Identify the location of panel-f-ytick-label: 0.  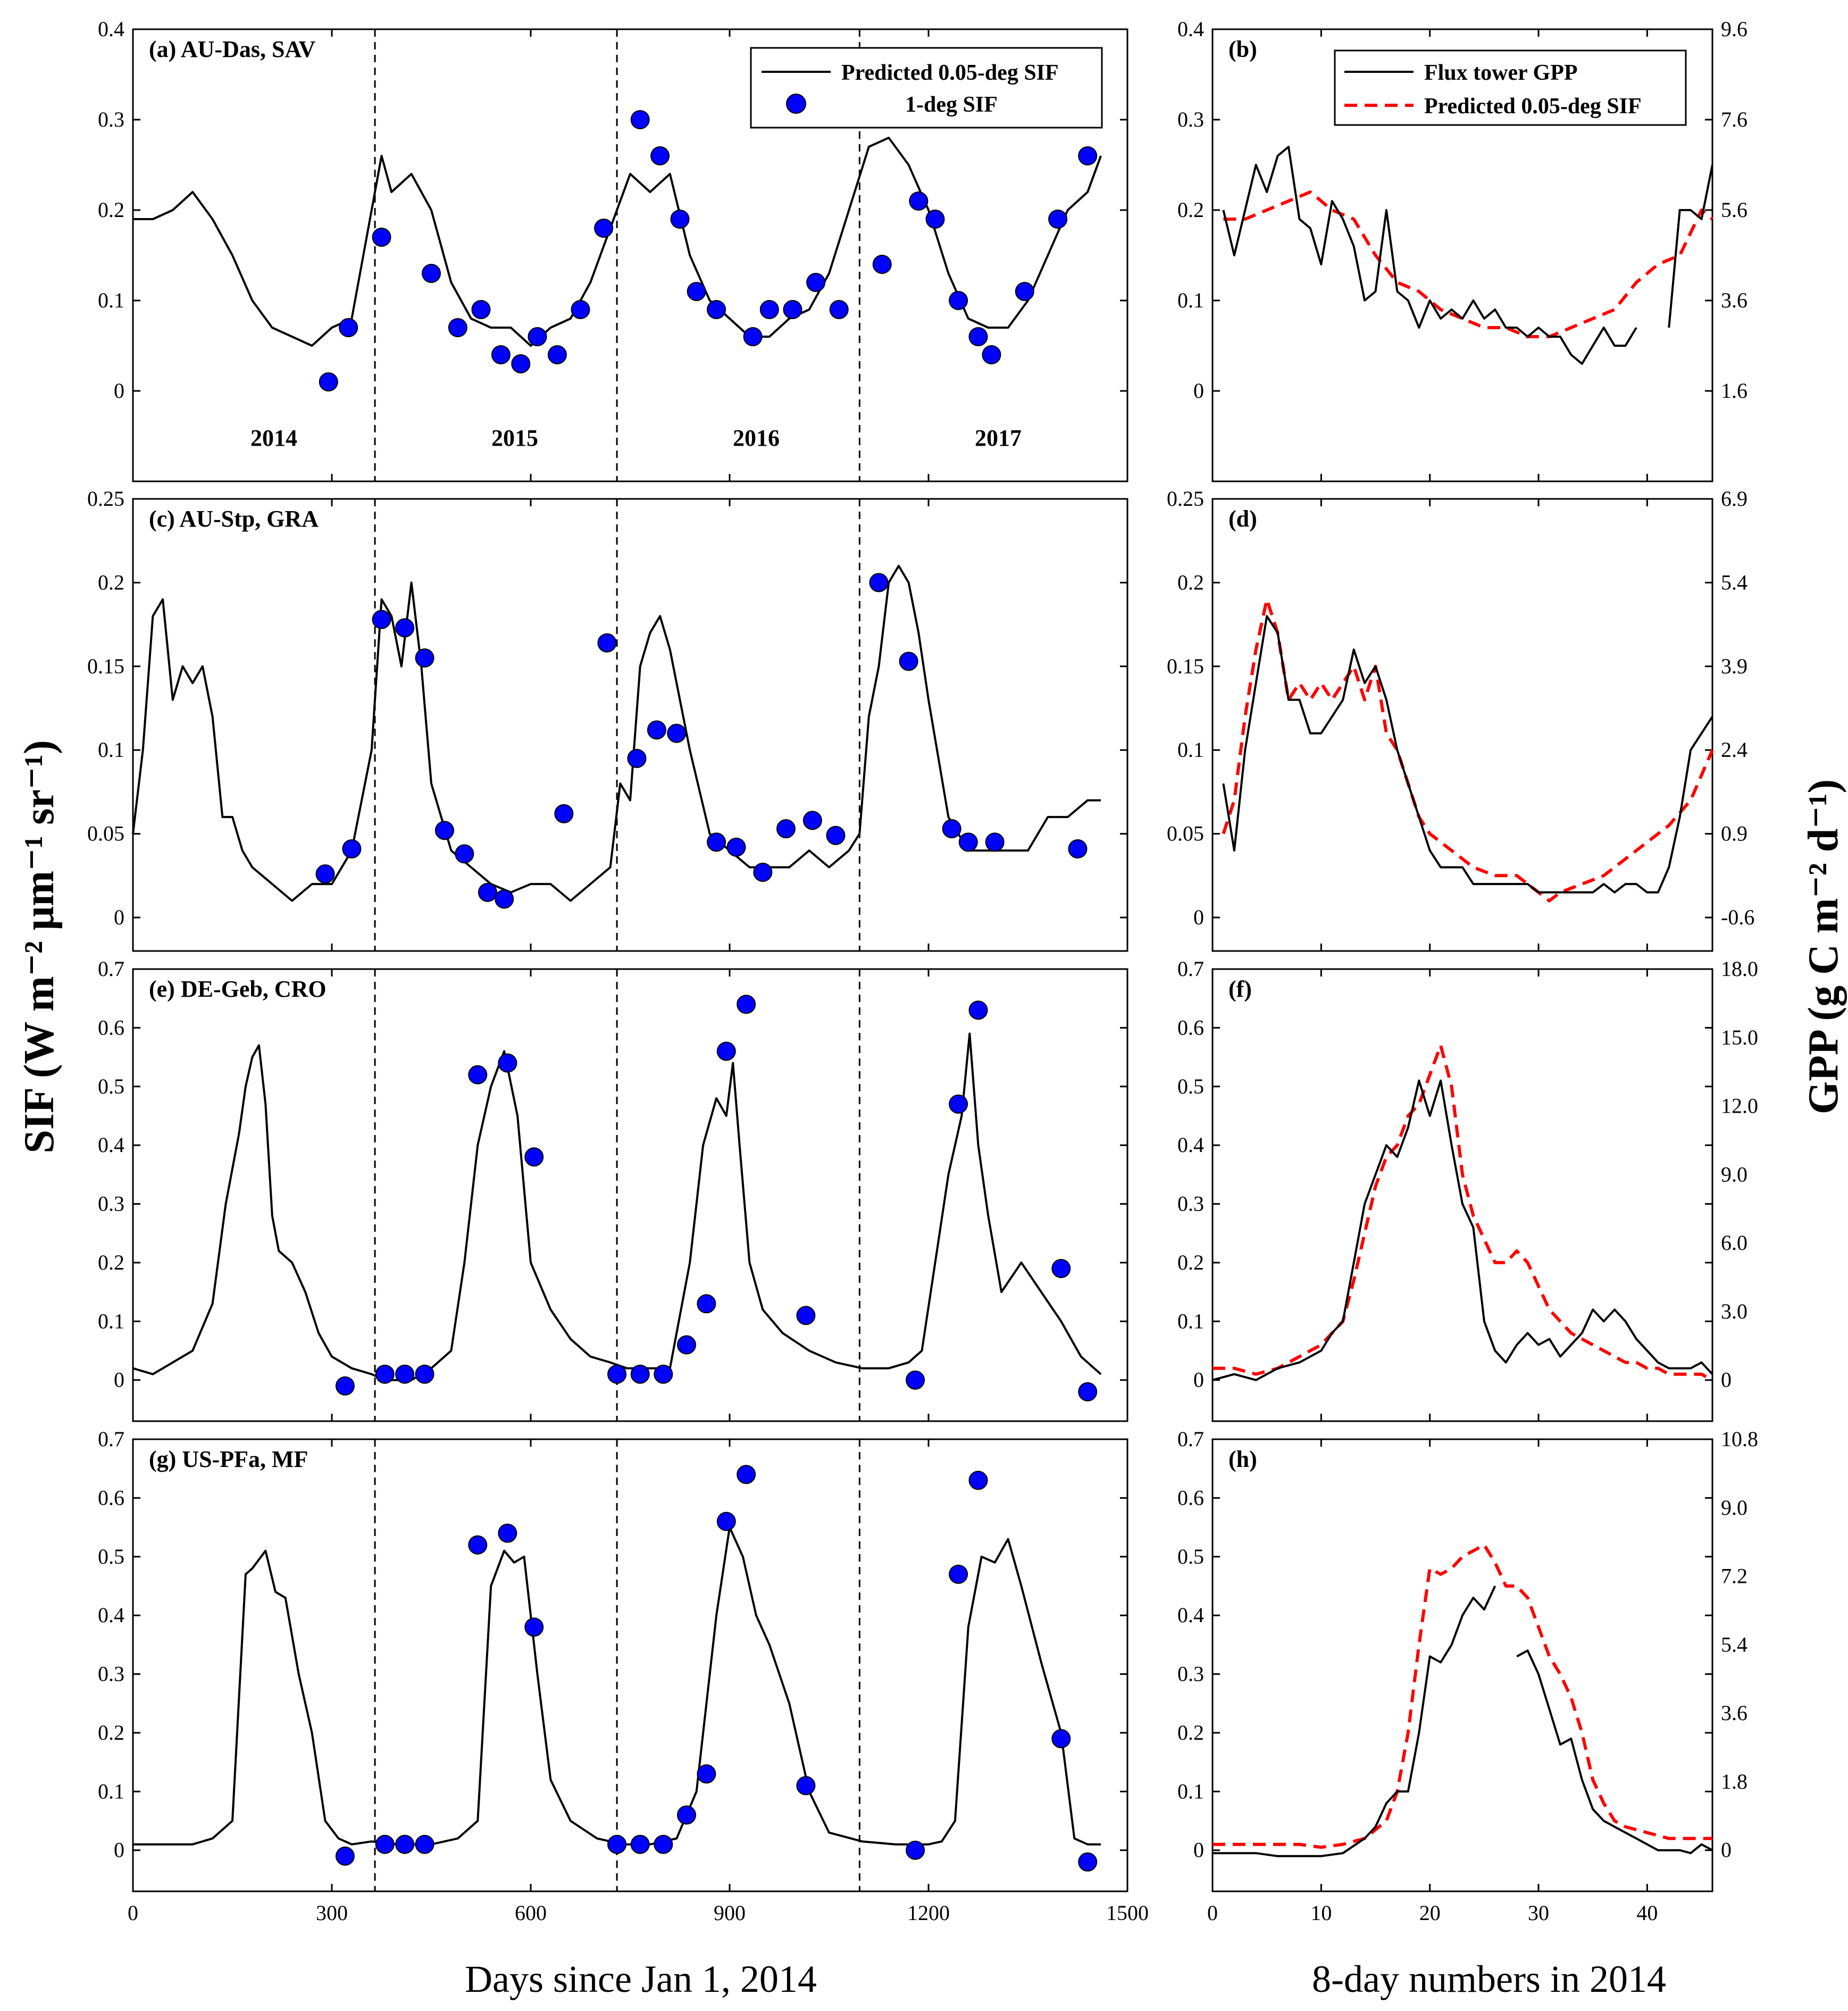
(1198, 1380).